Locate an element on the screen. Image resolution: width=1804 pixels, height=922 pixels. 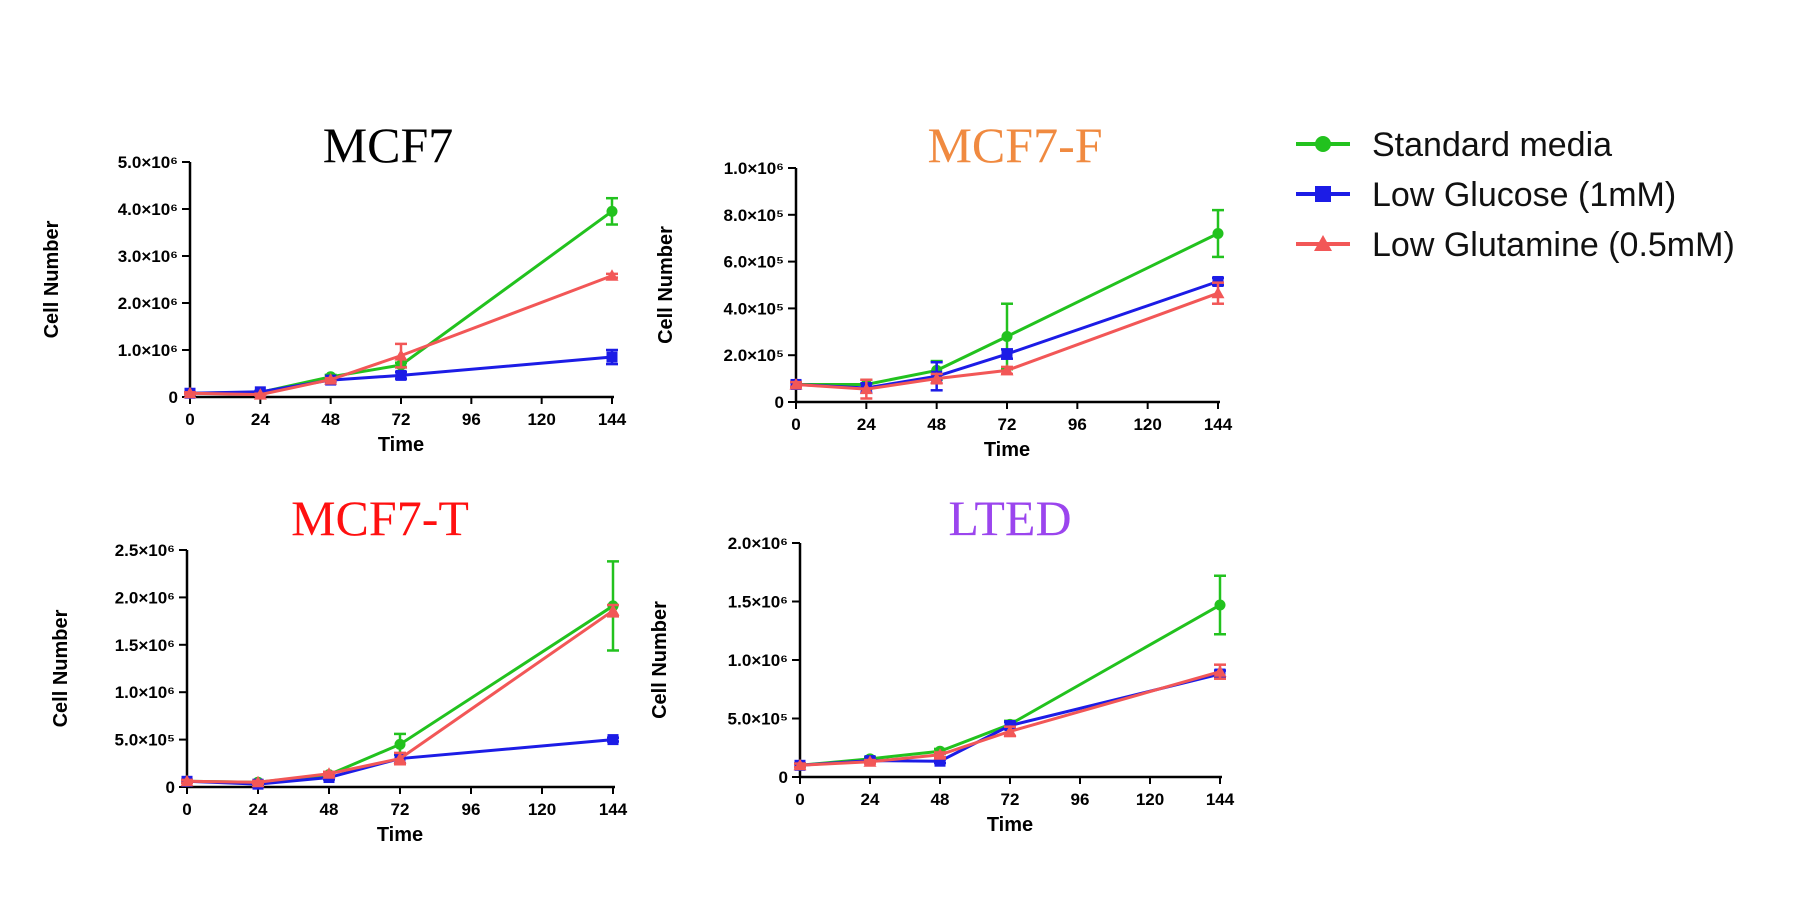
legend-marker-square is located at coordinates (1323, 194).